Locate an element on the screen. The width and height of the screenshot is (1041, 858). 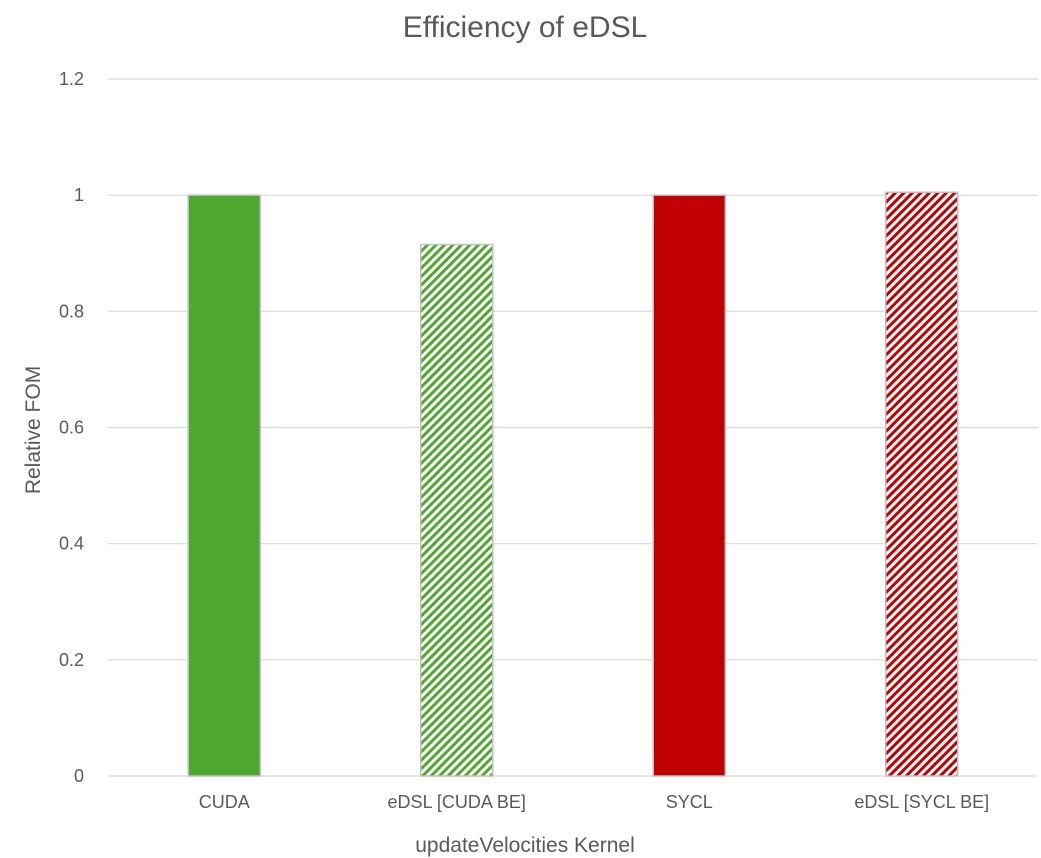
y-axis-ticks: 0 0.2 0.4 0.6 0.8 1 1.2 is located at coordinates (71, 427).